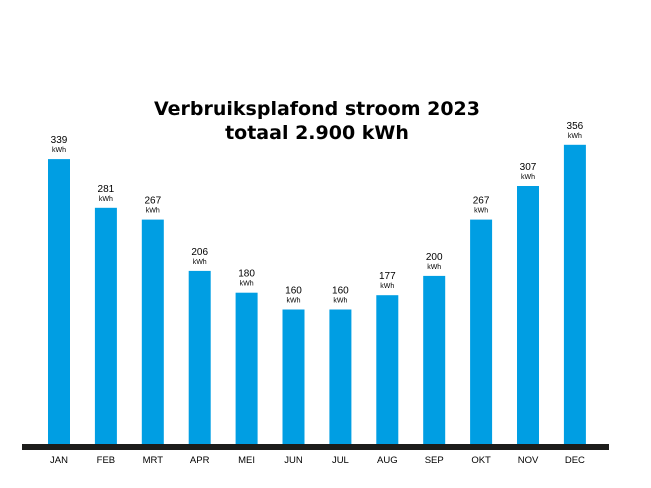  I want to click on x-axis-baseline, so click(315, 447).